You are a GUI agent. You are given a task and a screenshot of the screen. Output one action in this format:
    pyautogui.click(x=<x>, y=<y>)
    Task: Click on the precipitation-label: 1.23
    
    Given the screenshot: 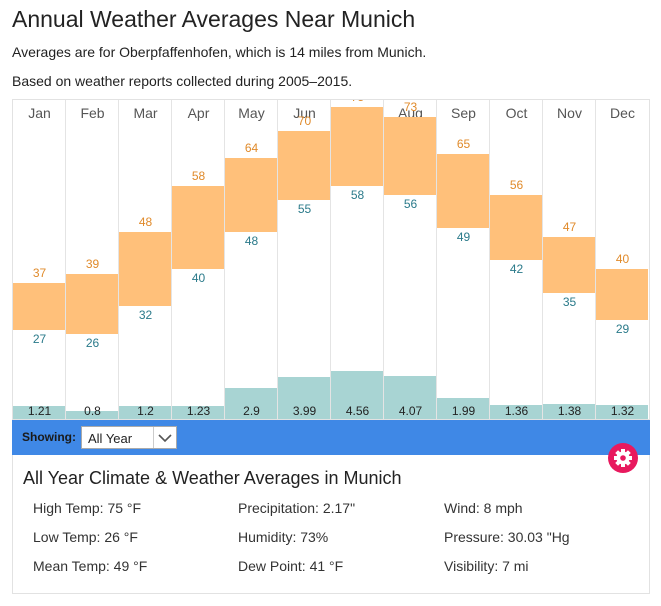 What is the action you would take?
    pyautogui.click(x=198, y=411)
    